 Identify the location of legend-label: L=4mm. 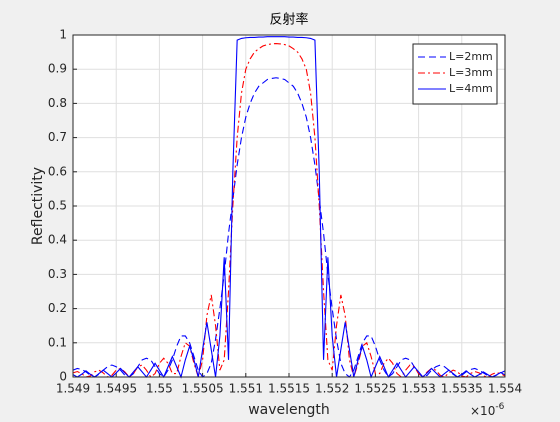
(471, 88).